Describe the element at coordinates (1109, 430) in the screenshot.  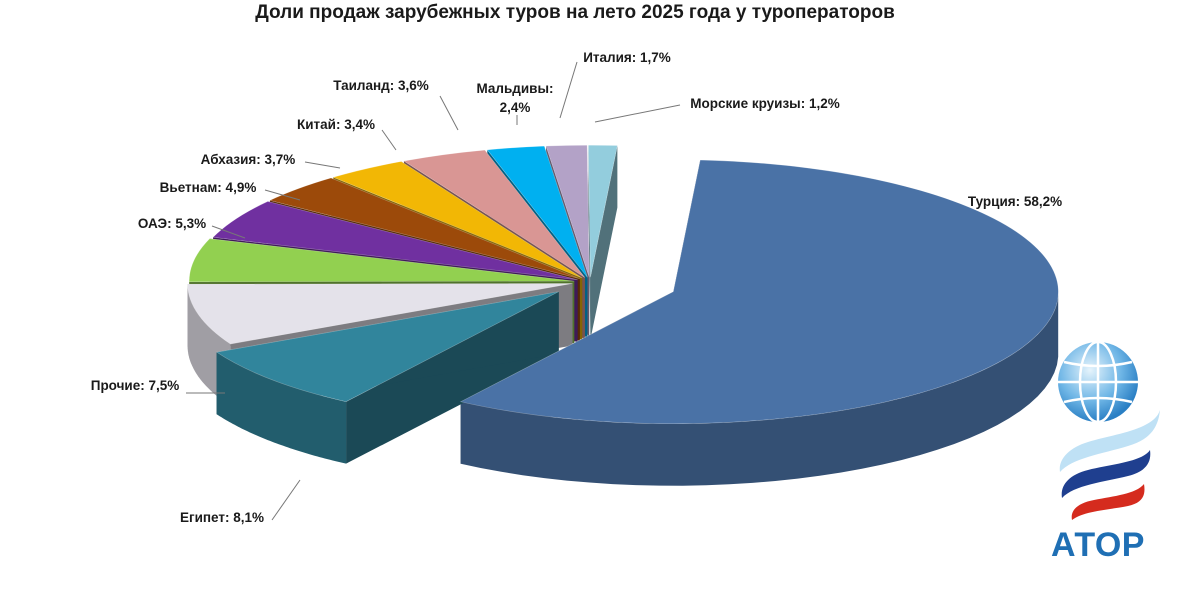
I see `globe-flag-icon` at that location.